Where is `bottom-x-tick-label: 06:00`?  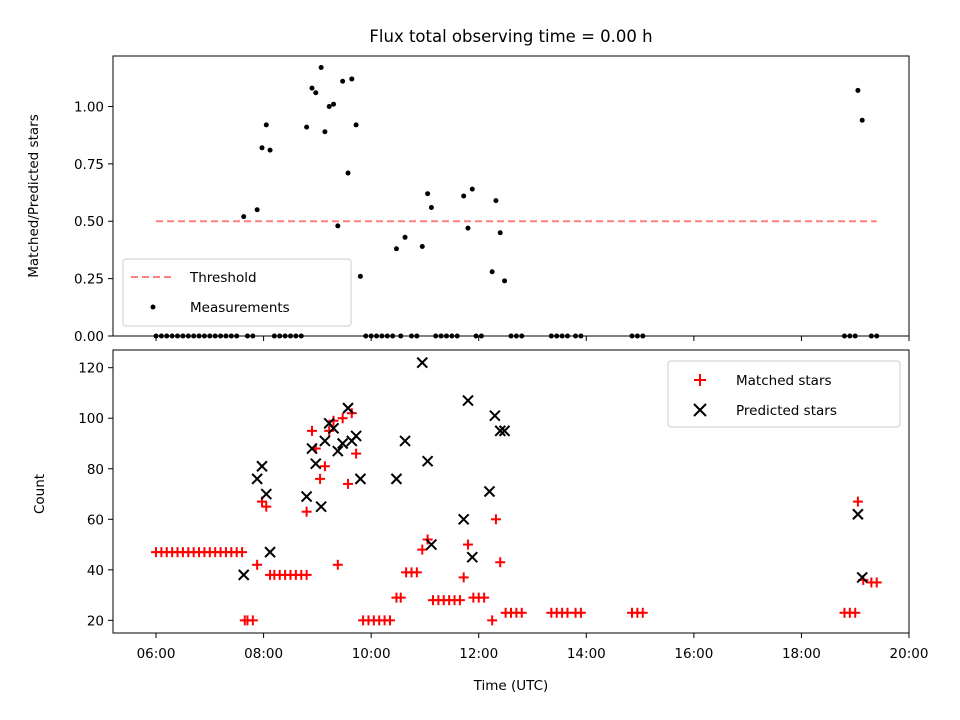
bottom-x-tick-label: 06:00 is located at coordinates (156, 654).